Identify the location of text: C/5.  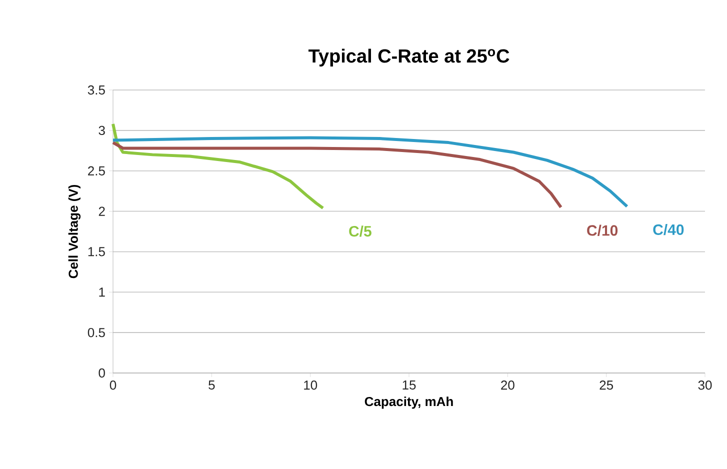
(360, 231).